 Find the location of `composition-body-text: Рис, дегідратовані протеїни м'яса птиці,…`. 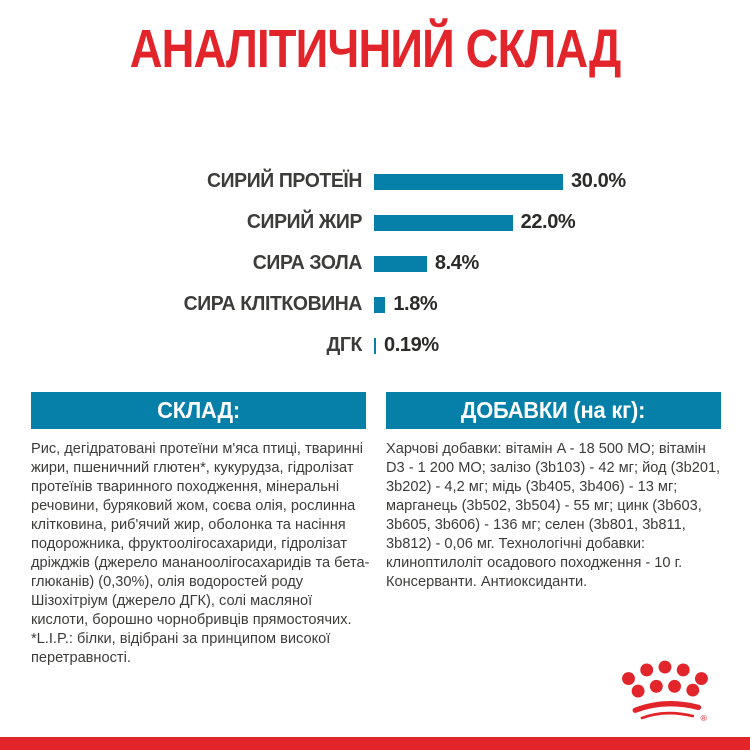

composition-body-text: Рис, дегідратовані протеїни м'яса птиці,… is located at coordinates (200, 553).